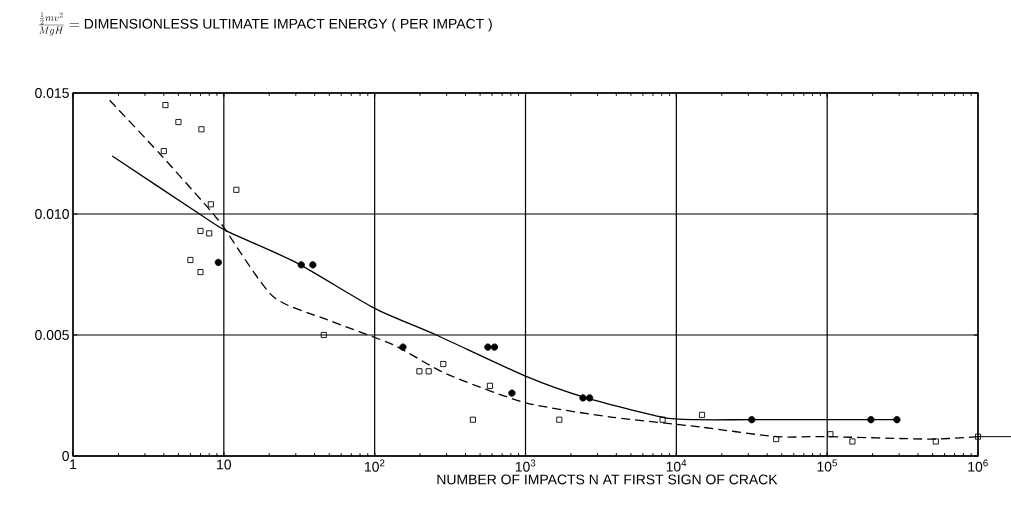 This screenshot has height=522, width=1011. What do you see at coordinates (676, 465) in the screenshot?
I see `x-tick-label: 10$^{4}$` at bounding box center [676, 465].